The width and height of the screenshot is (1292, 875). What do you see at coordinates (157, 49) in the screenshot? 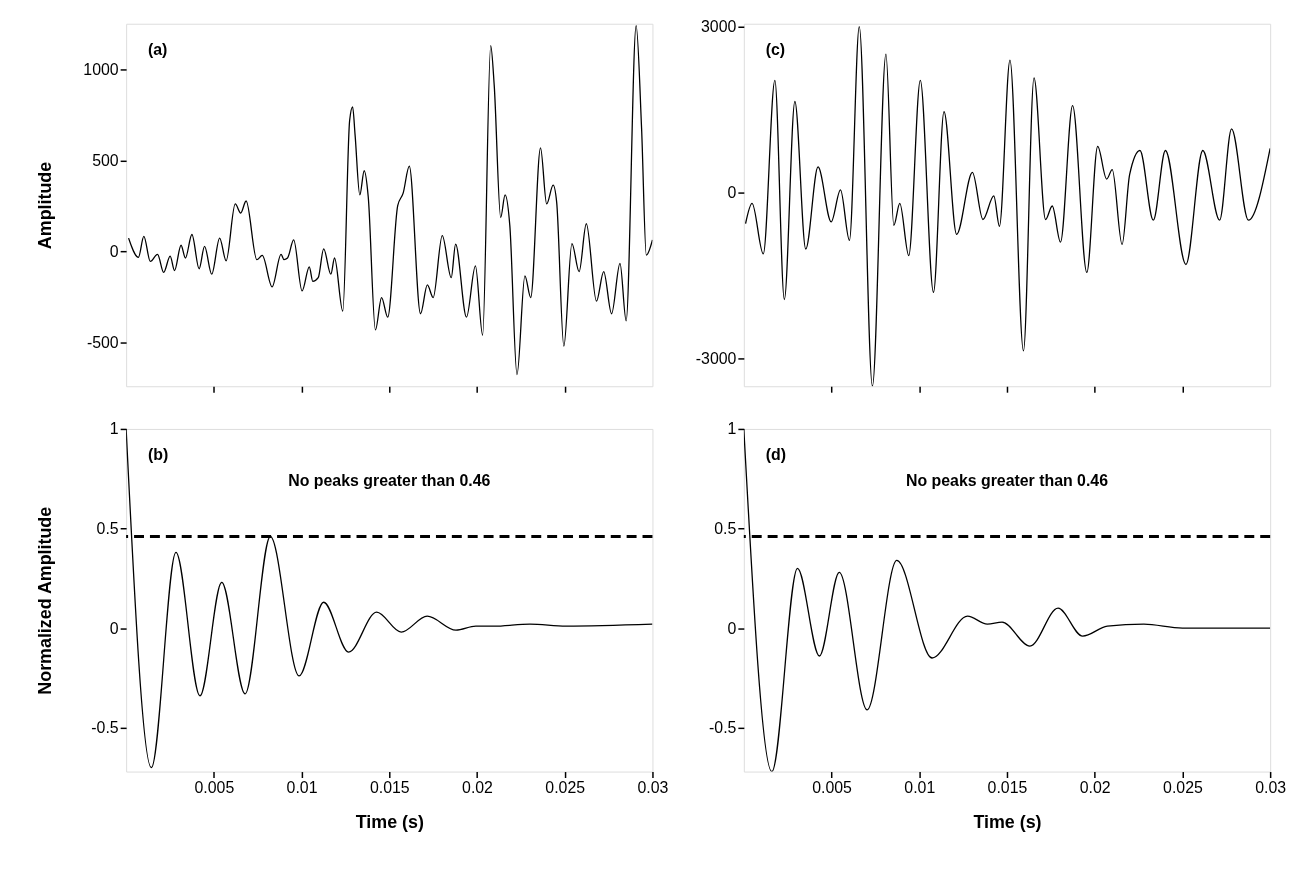
I see `annotation: (a)` at bounding box center [157, 49].